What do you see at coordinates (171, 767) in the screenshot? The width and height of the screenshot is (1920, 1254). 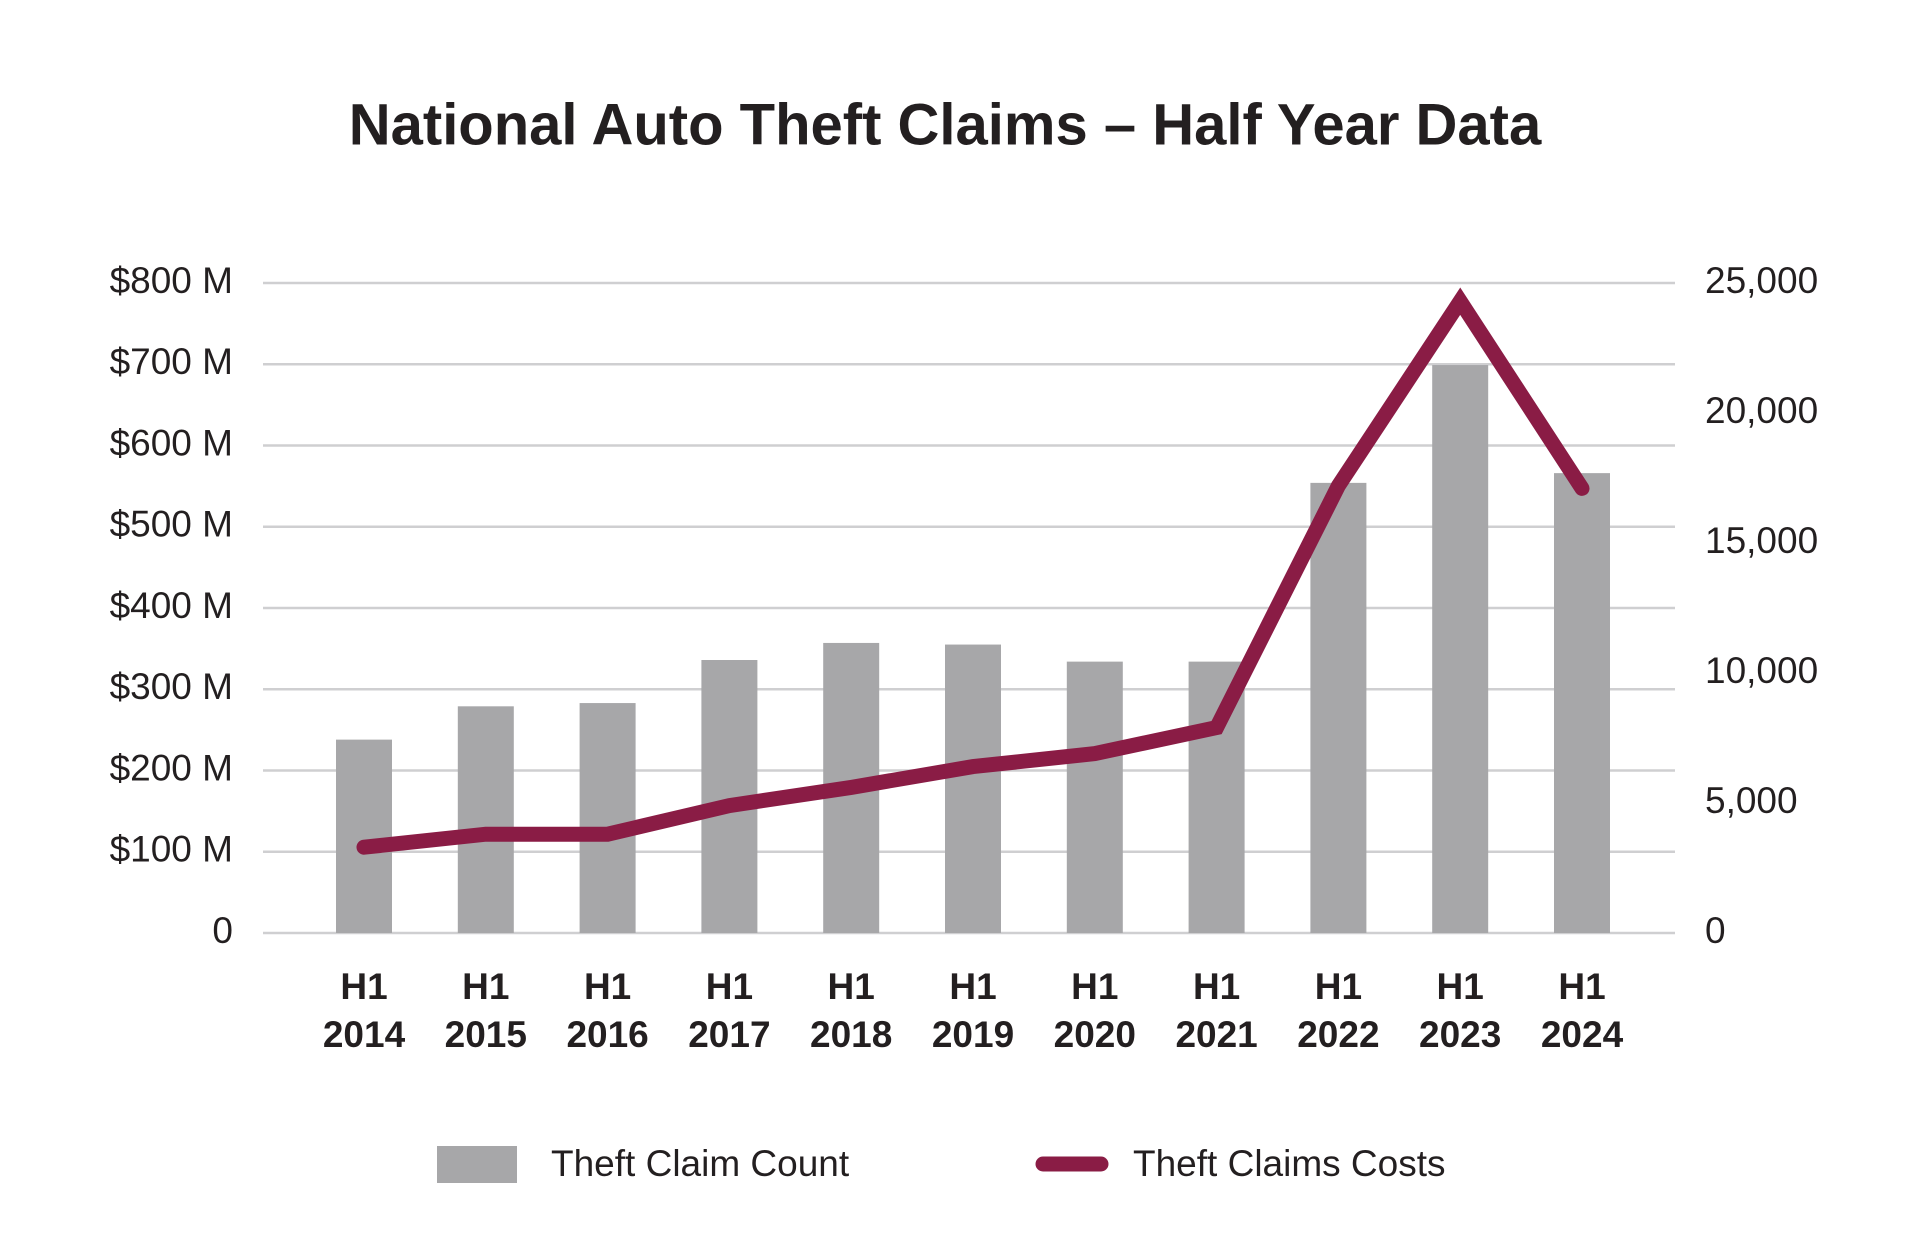 I see `y-tick-label: $200 M` at bounding box center [171, 767].